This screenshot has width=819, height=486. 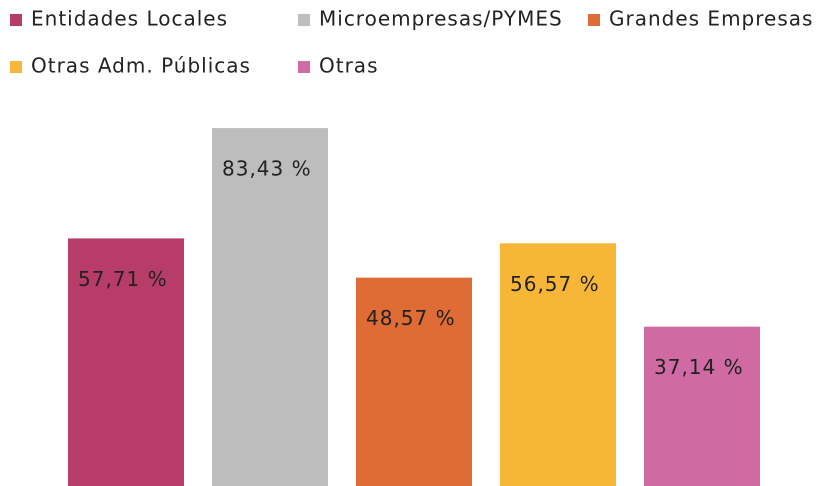 What do you see at coordinates (411, 318) in the screenshot?
I see `data-label: 48,57 %` at bounding box center [411, 318].